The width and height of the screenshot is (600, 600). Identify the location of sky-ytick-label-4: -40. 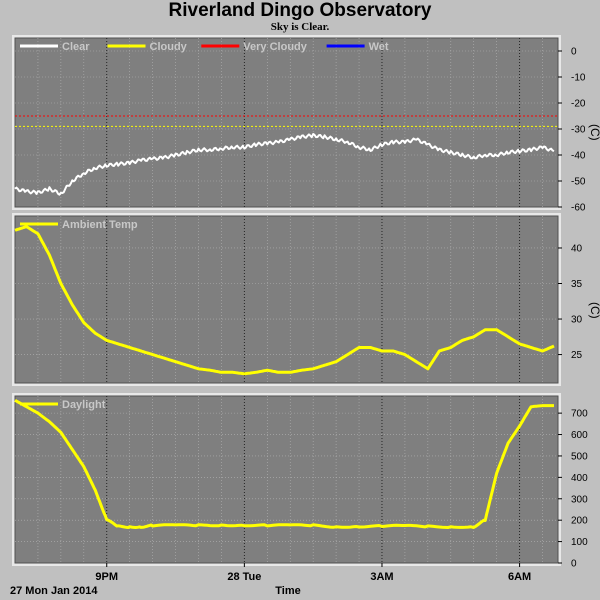
(578, 156).